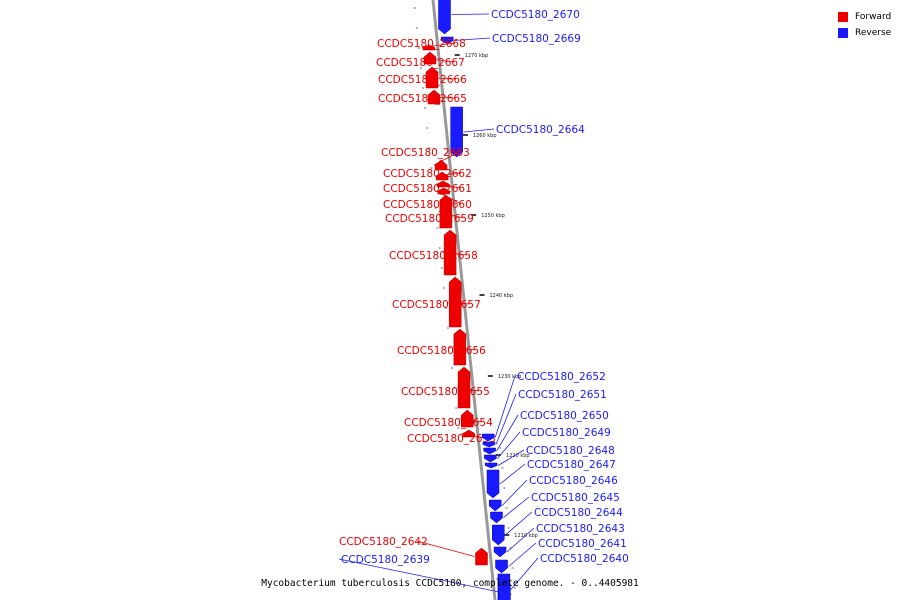 The width and height of the screenshot is (900, 600). Describe the element at coordinates (575, 498) in the screenshot. I see `gene-label-CCDC5180_2645: CCDC5180_2645` at that location.